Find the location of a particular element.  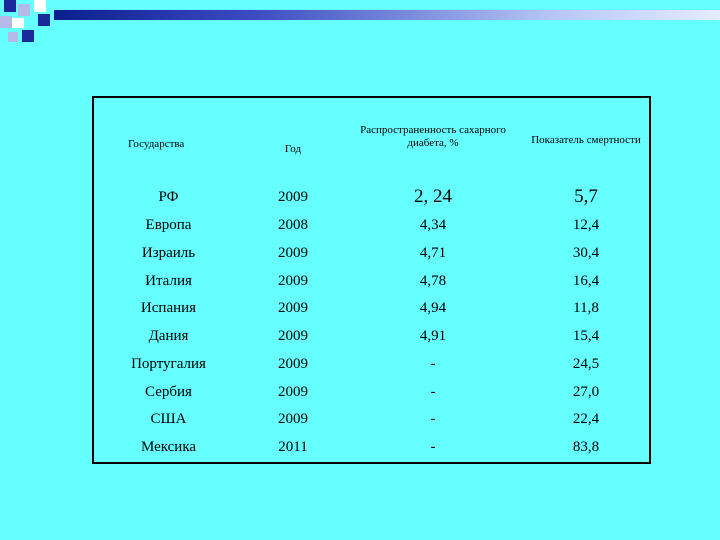

cell-mortality: 30,4 is located at coordinates (586, 253).